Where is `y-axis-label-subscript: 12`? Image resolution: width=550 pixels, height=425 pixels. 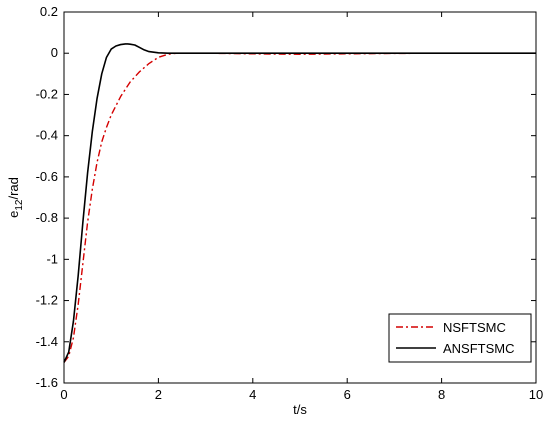
y-axis-label-subscript: 12 is located at coordinates (19, 205).